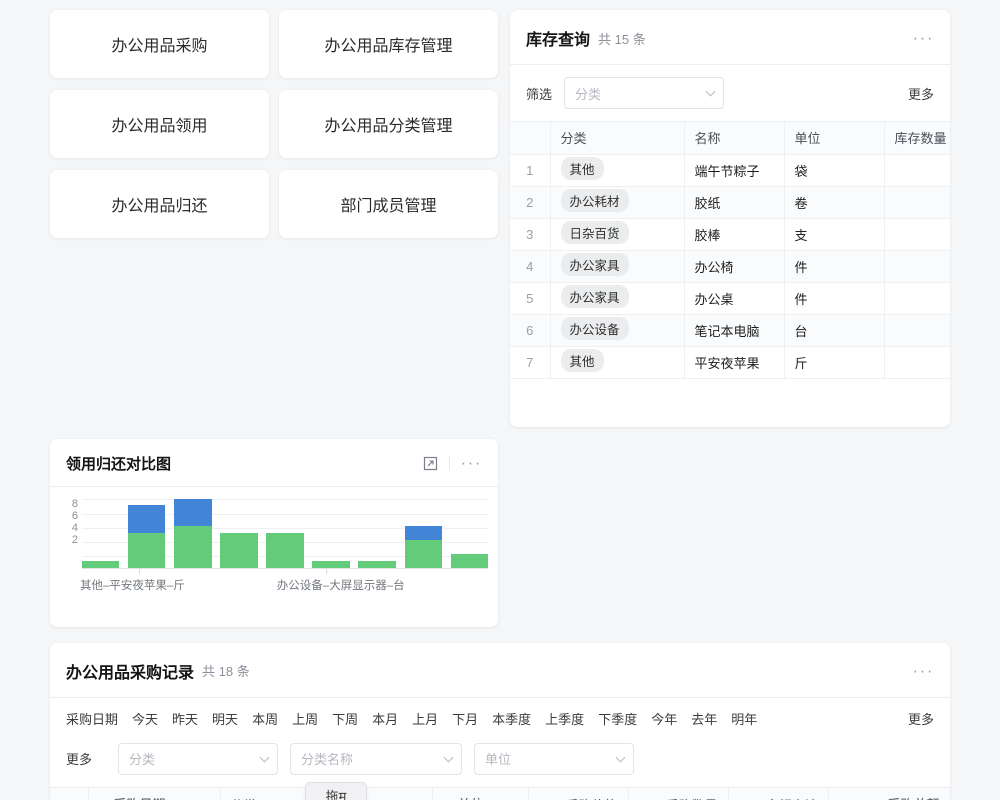  I want to click on chart-header-actions: ···, so click(452, 462).